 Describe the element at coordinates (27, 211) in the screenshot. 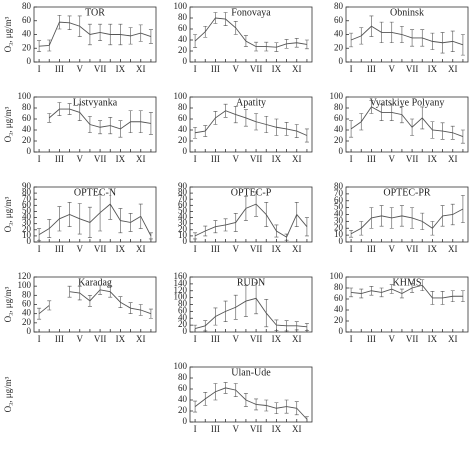

I see `y-tick-label: 50` at that location.